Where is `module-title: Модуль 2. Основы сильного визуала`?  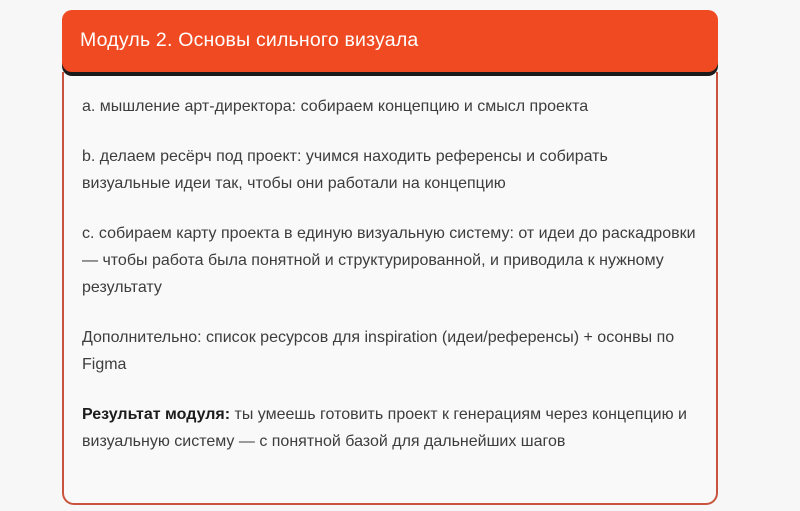
module-title: Модуль 2. Основы сильного визуала is located at coordinates (249, 40).